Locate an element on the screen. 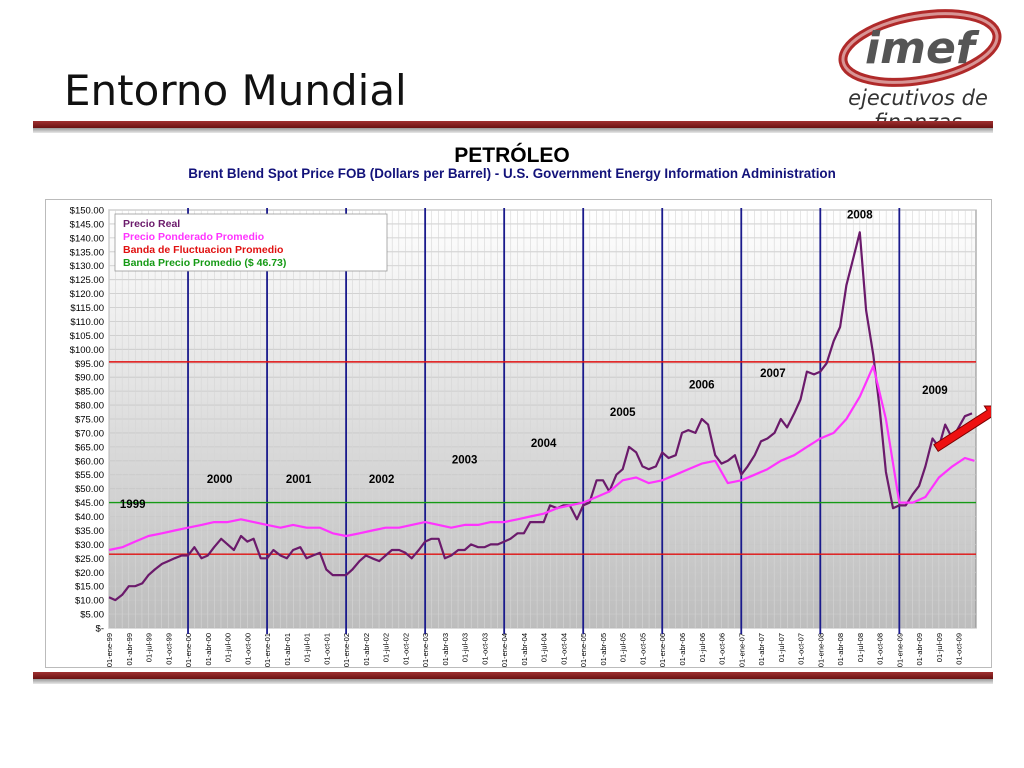 The image size is (1024, 768). x-tick-label: 01-oct-03 is located at coordinates (484, 649).